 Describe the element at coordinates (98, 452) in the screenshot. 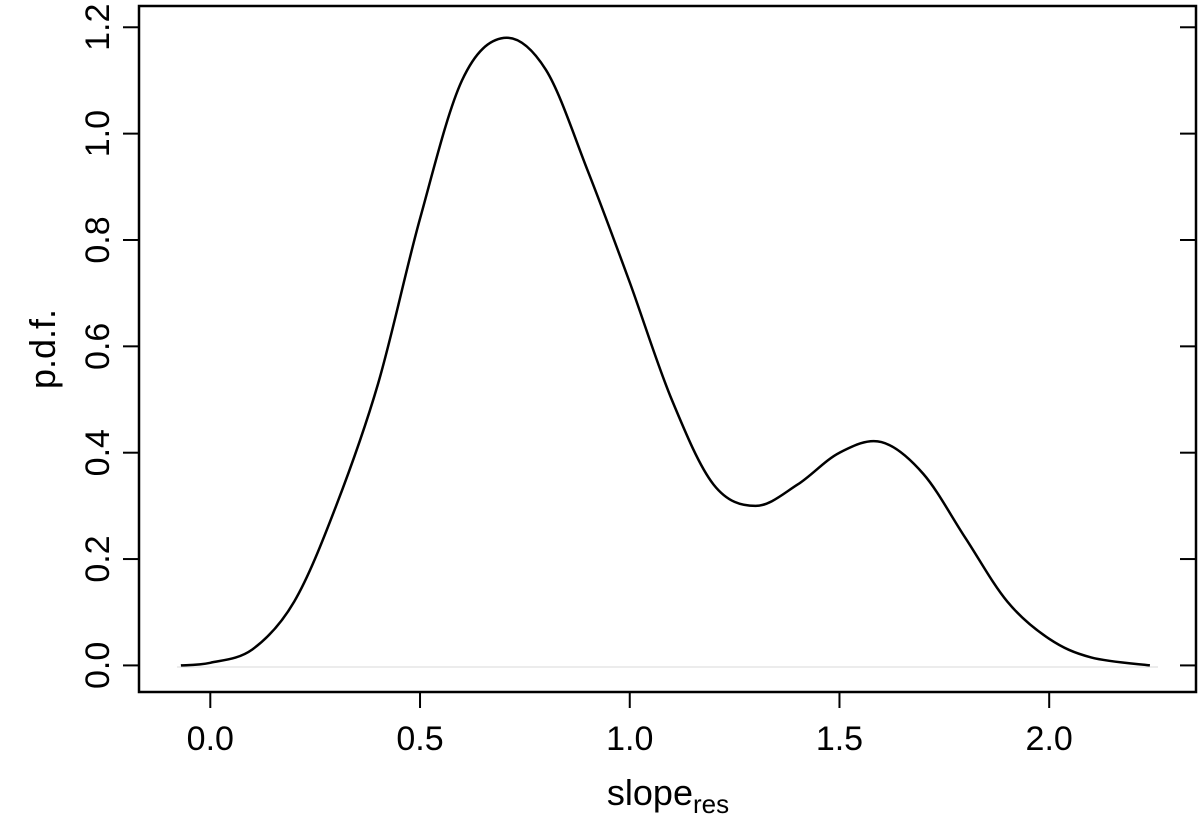

I see `y-tick-label: 0.4` at that location.